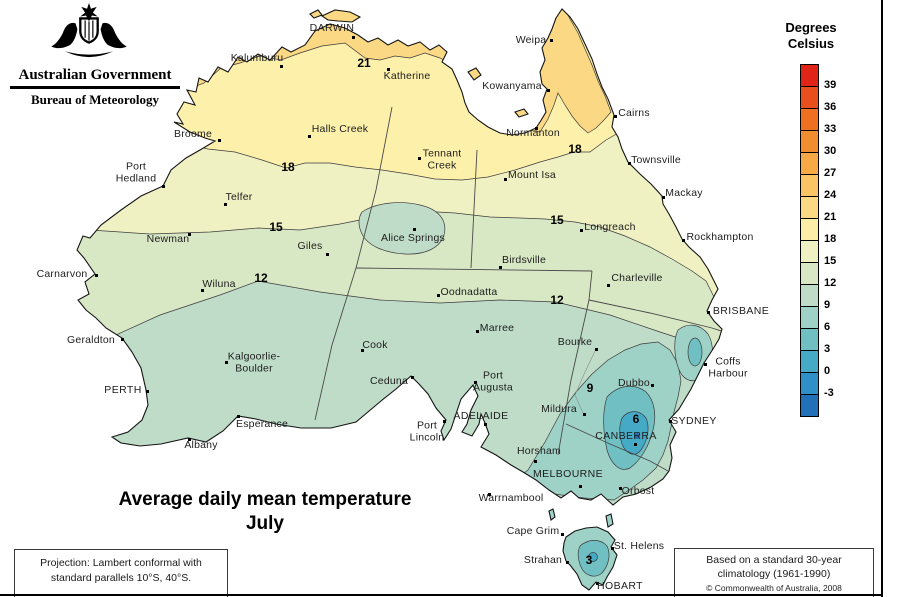 This screenshot has width=900, height=597. I want to click on legend-tick-label: 27, so click(830, 173).